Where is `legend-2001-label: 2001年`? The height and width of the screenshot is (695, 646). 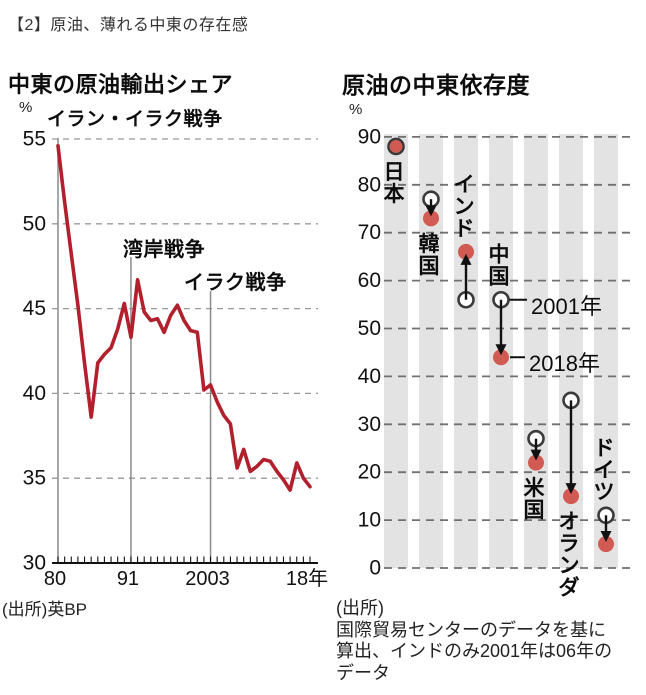 legend-2001-label: 2001年 is located at coordinates (566, 306).